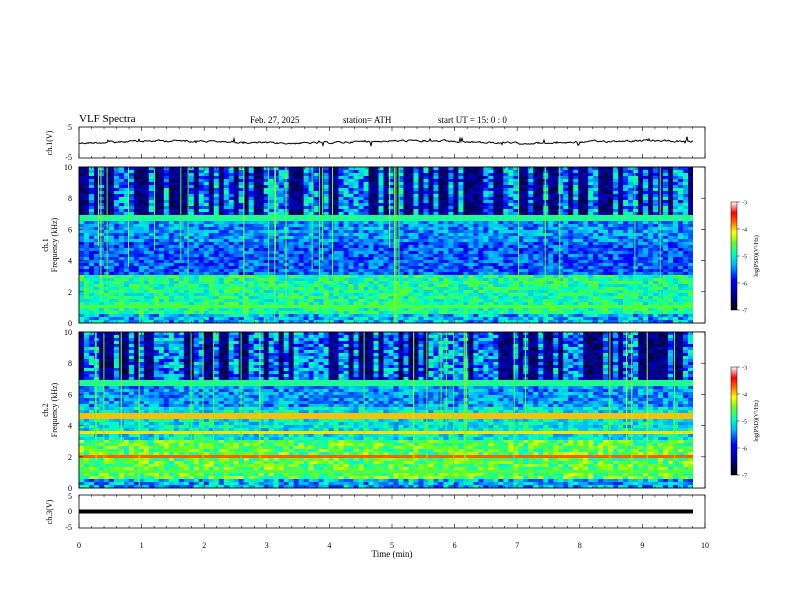 This screenshot has width=792, height=612. What do you see at coordinates (275, 120) in the screenshot?
I see `date-label: Feb. 27, 2025` at bounding box center [275, 120].